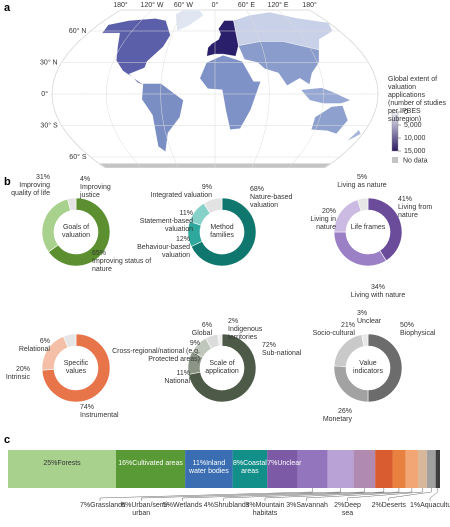  Describe the element at coordinates (122, 265) in the screenshot. I see `segment-name: Improving status of nature` at that location.